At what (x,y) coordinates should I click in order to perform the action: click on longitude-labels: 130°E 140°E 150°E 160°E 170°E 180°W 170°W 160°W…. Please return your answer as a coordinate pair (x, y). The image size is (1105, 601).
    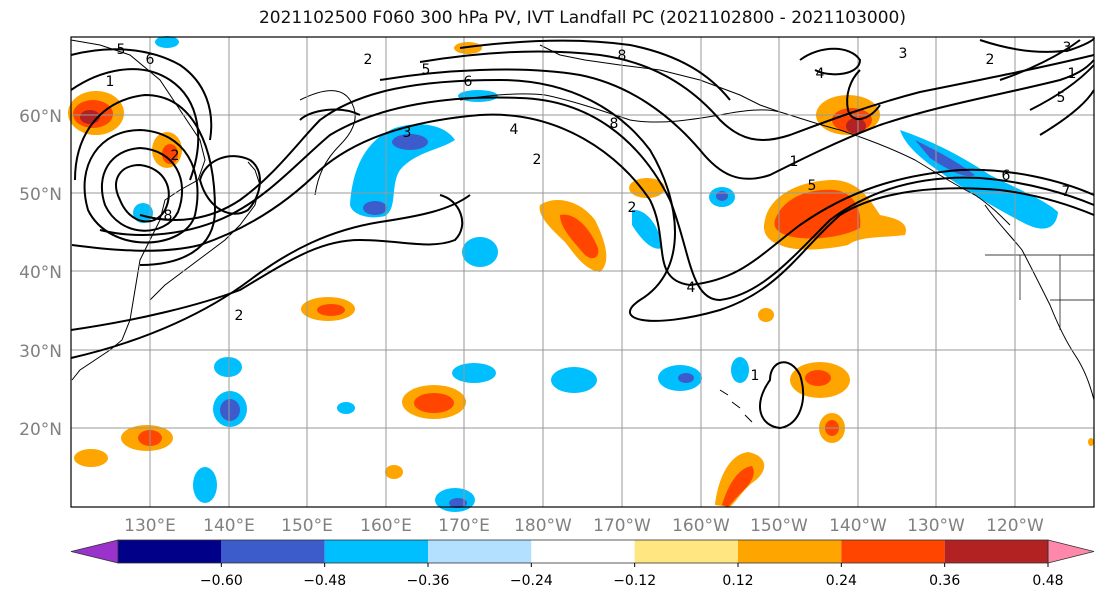
    Looking at the image, I should click on (584, 526).